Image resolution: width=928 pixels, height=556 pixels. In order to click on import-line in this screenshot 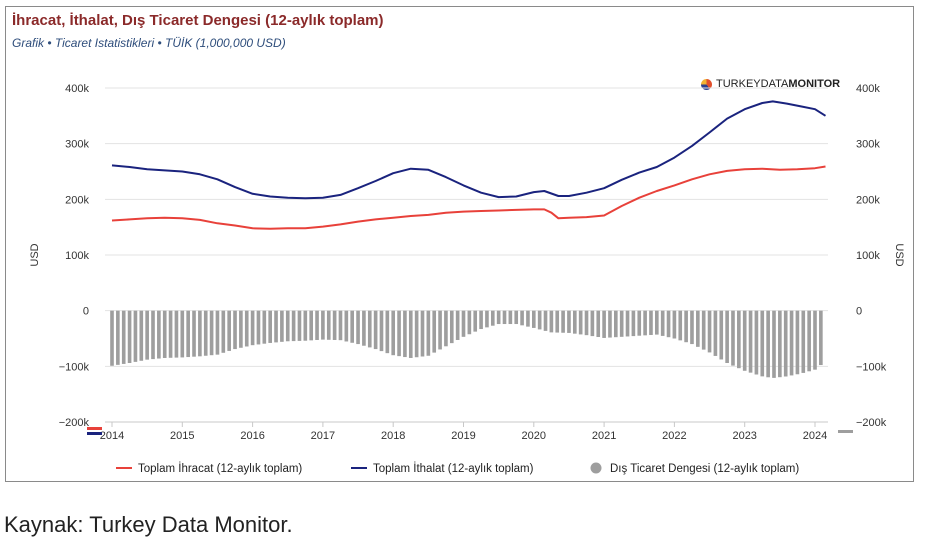, I will do `click(469, 150)`.